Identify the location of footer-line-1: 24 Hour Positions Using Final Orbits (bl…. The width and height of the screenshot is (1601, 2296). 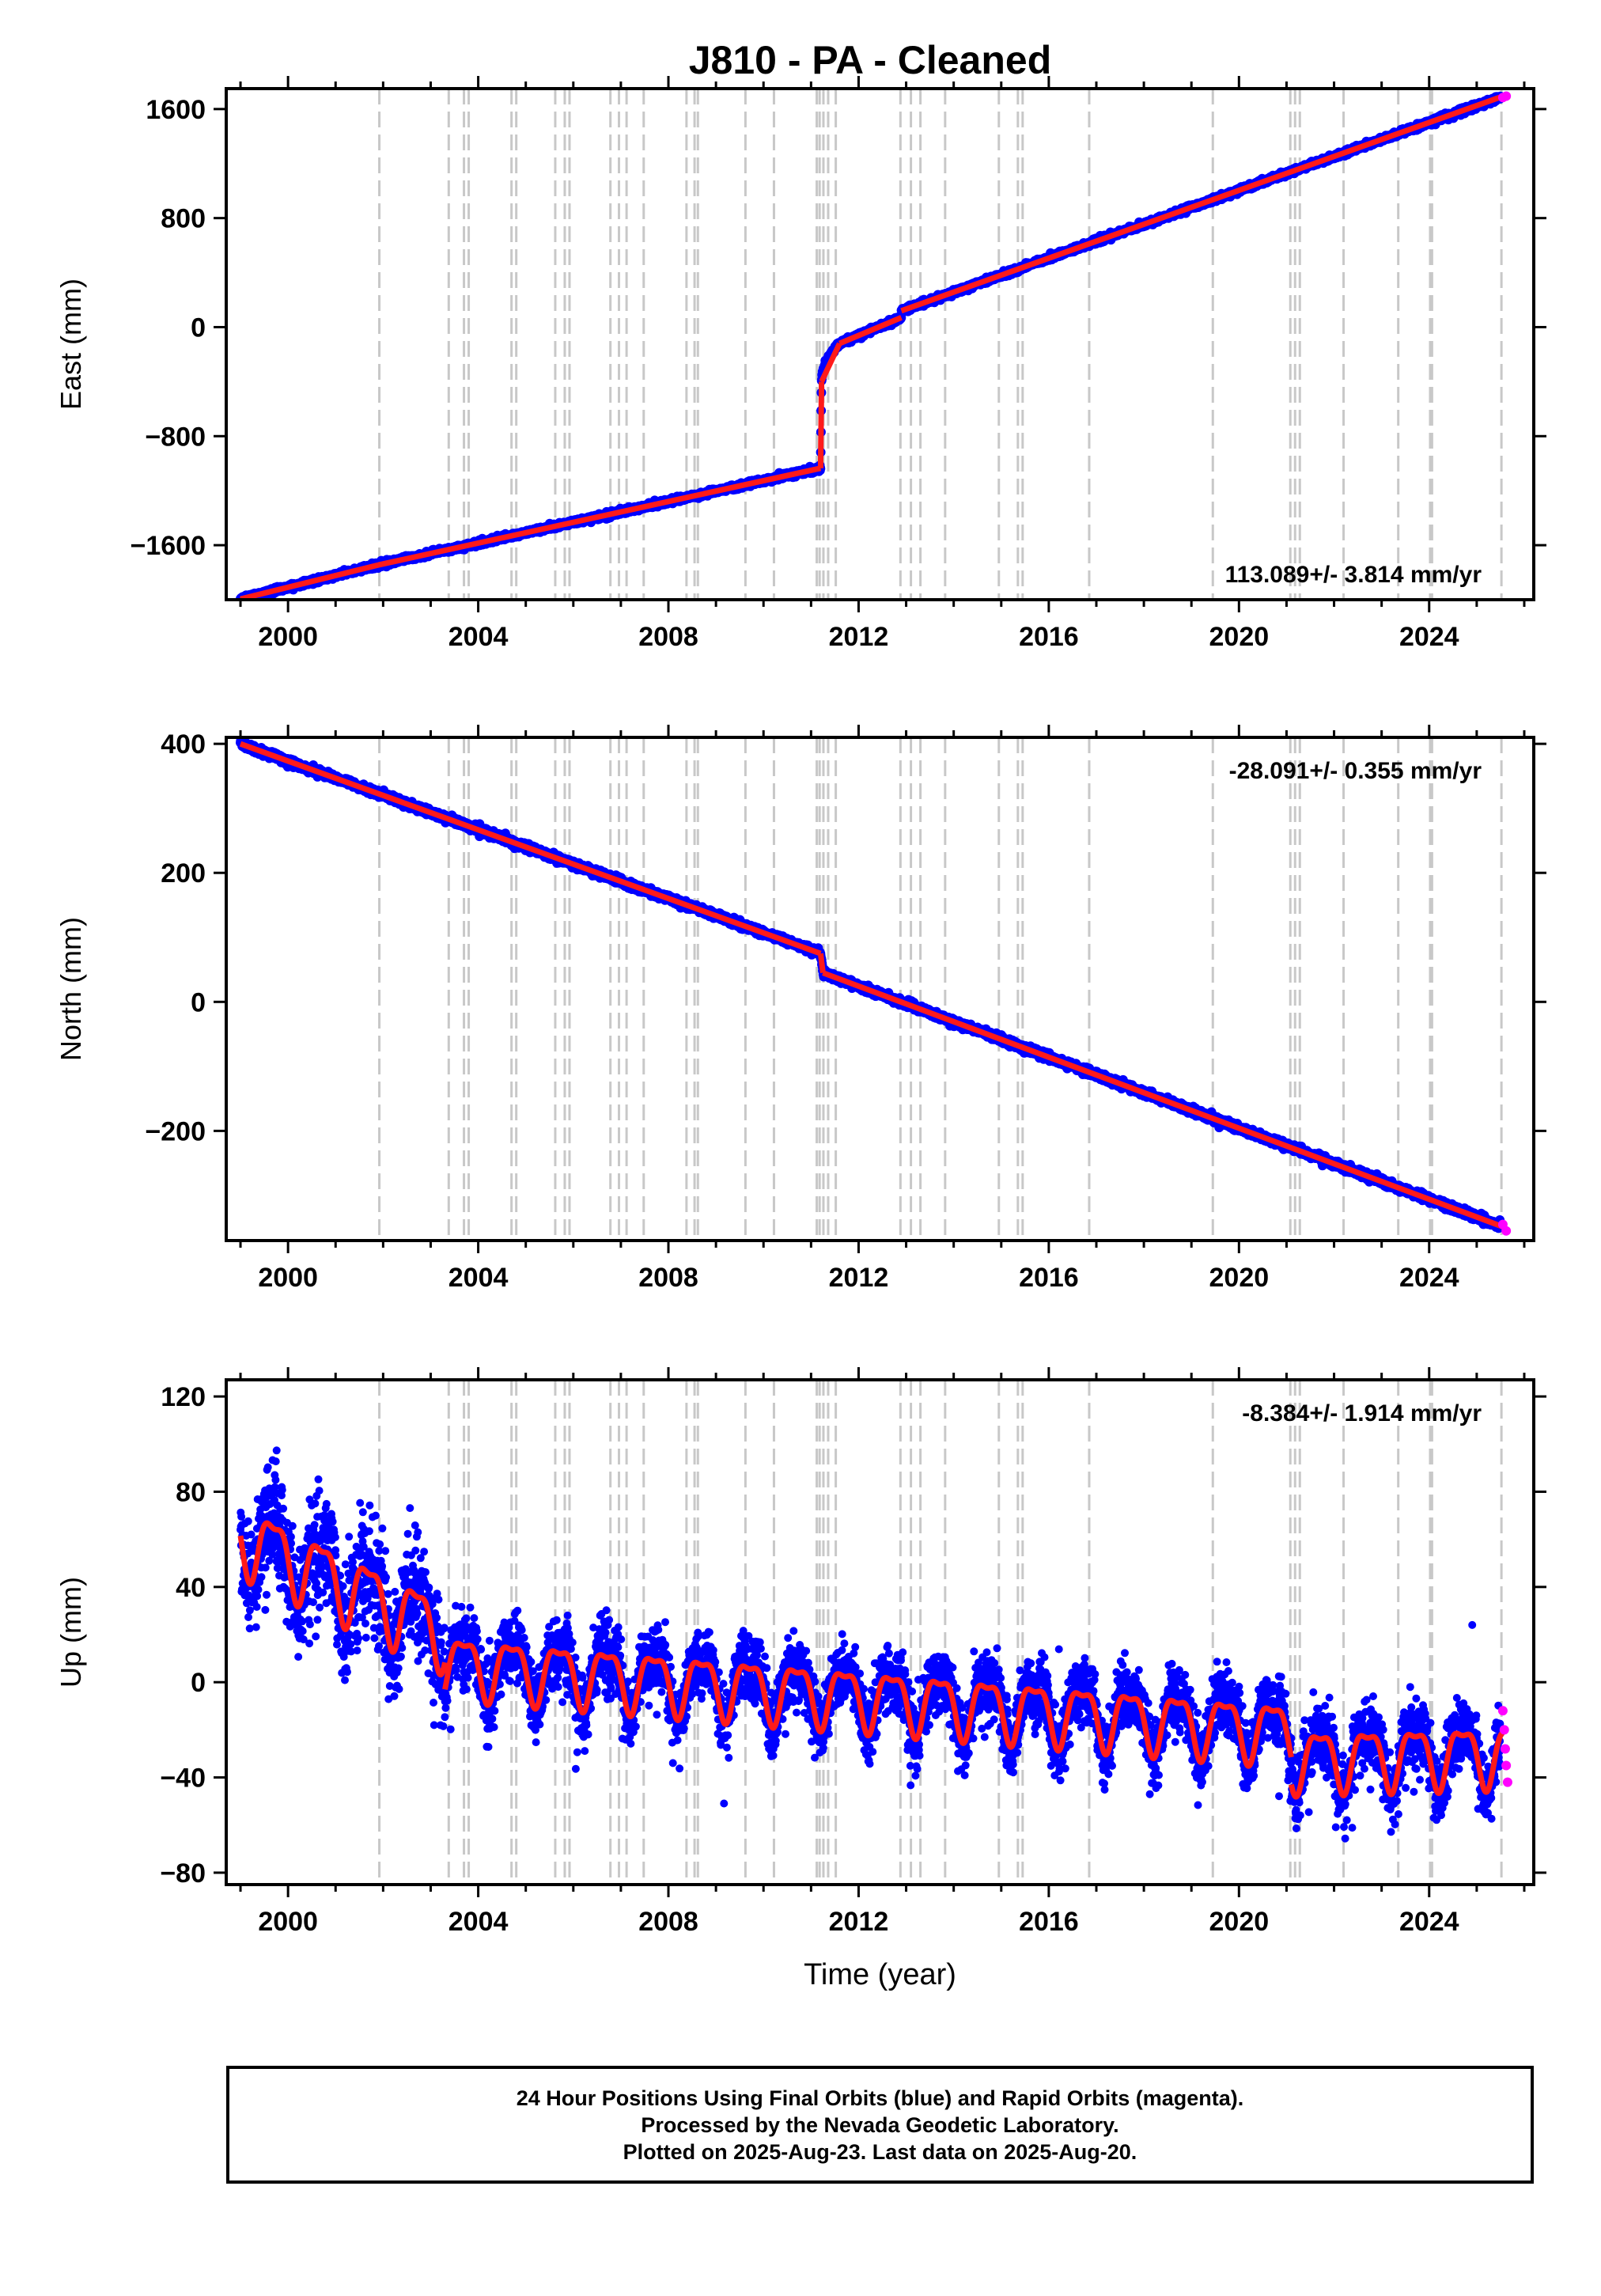
(880, 2098).